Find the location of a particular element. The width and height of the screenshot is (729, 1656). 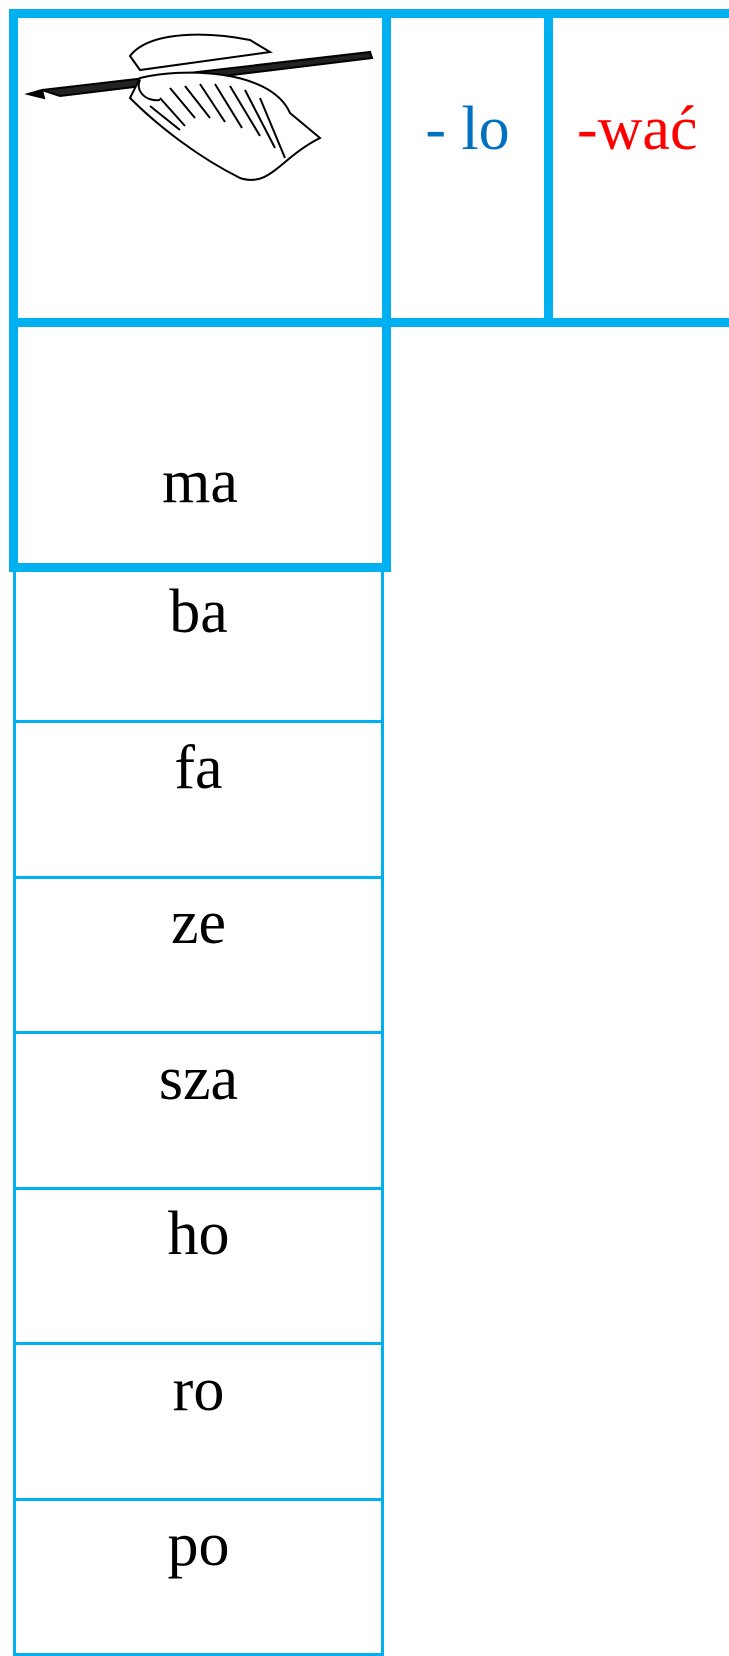

syllable: ma is located at coordinates (200, 482).